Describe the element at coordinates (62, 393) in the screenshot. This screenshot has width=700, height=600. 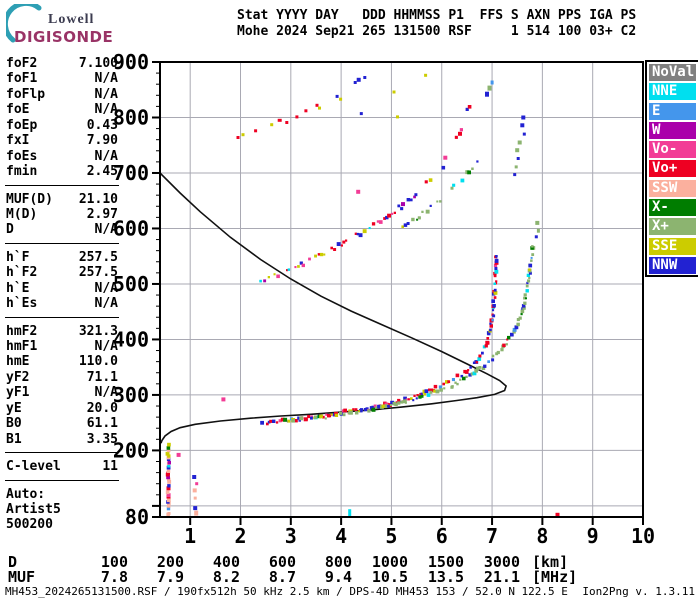
I see `parameter-row: yF1 N/A` at that location.